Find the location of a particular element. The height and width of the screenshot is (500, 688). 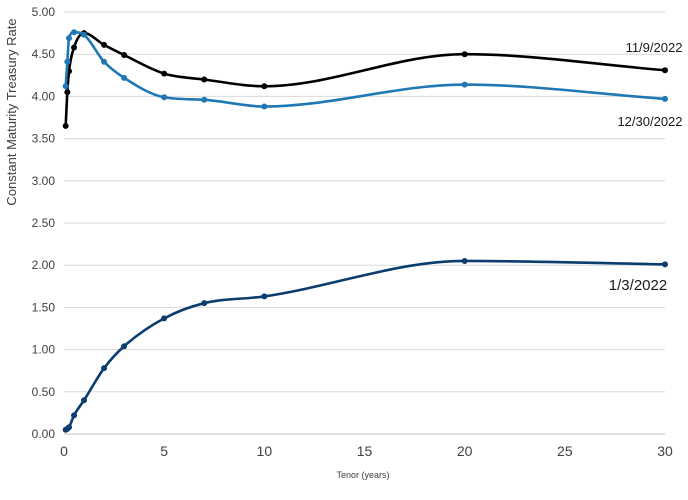

y-tick-label: 1.50 is located at coordinates (44, 307).